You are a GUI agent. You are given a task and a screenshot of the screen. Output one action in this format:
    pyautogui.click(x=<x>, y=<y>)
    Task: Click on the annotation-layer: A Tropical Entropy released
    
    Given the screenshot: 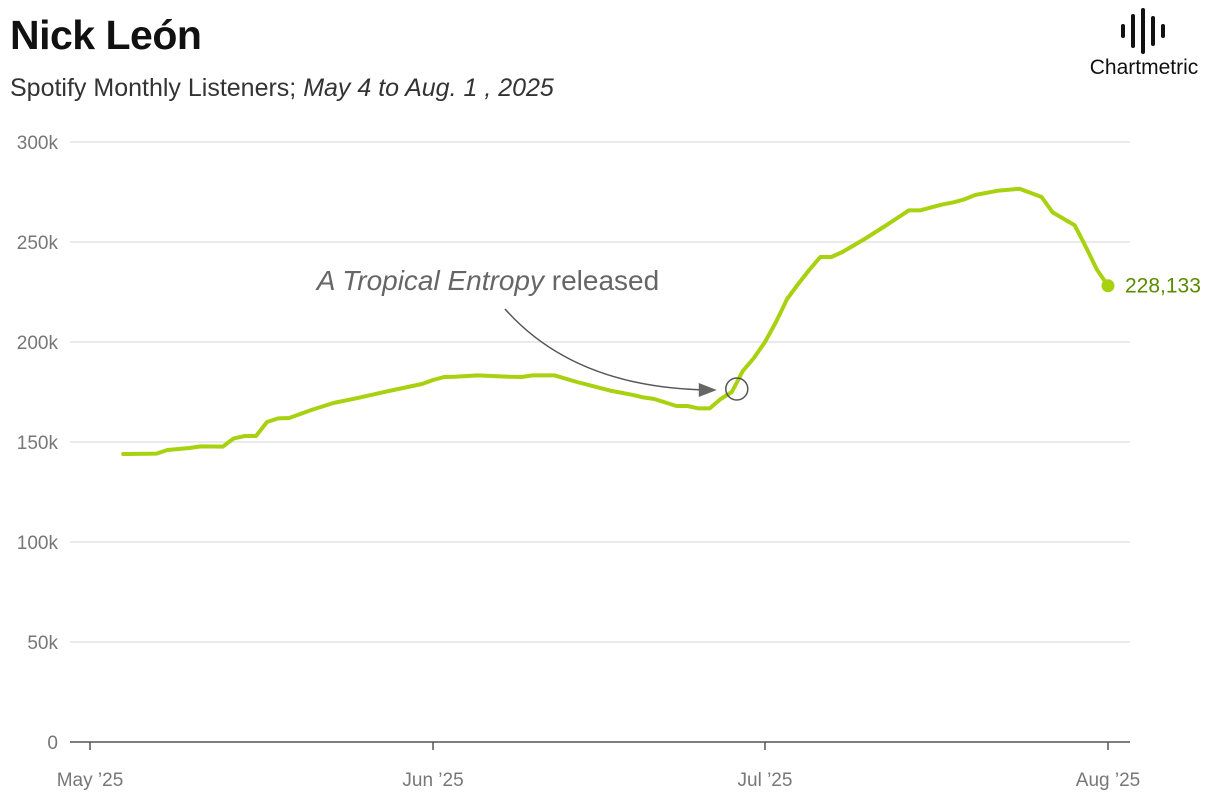 What is the action you would take?
    pyautogui.click(x=532, y=333)
    